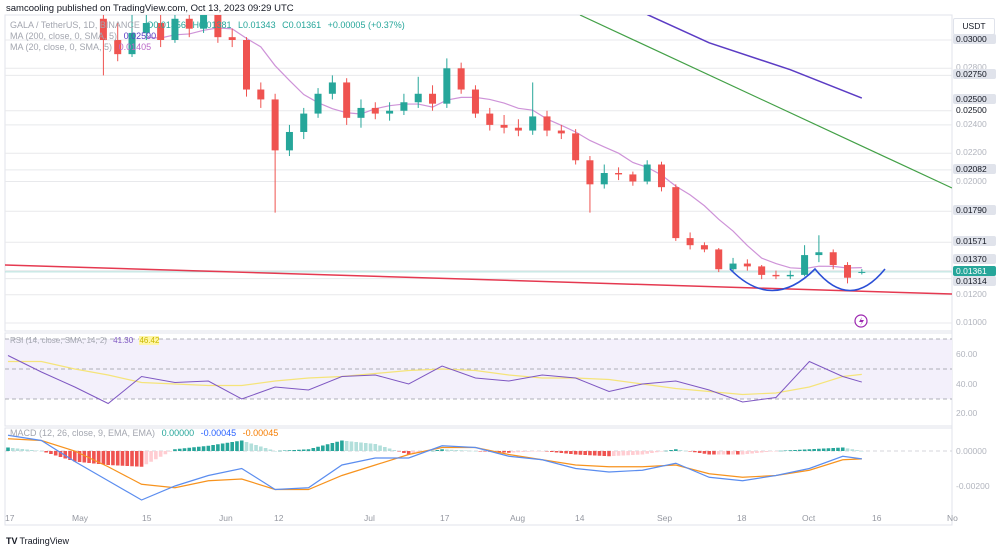 This screenshot has width=1000, height=551. What do you see at coordinates (967, 354) in the screenshot?
I see `rsi-axis-label: 60.00` at bounding box center [967, 354].